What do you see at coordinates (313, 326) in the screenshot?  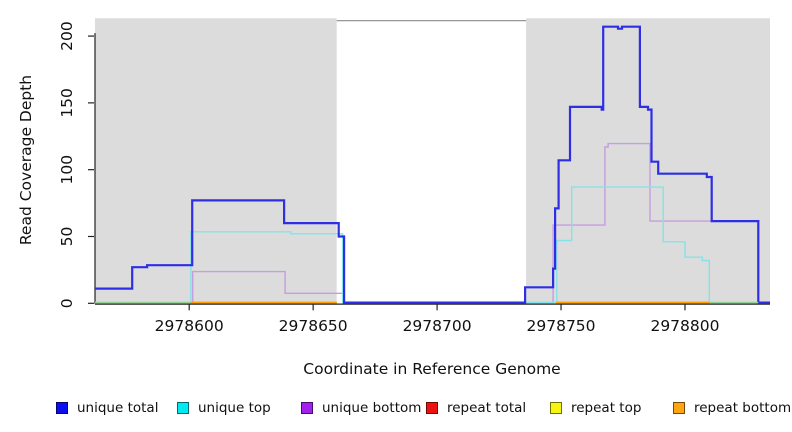 I see `x-tick-label: 2978650` at bounding box center [313, 326].